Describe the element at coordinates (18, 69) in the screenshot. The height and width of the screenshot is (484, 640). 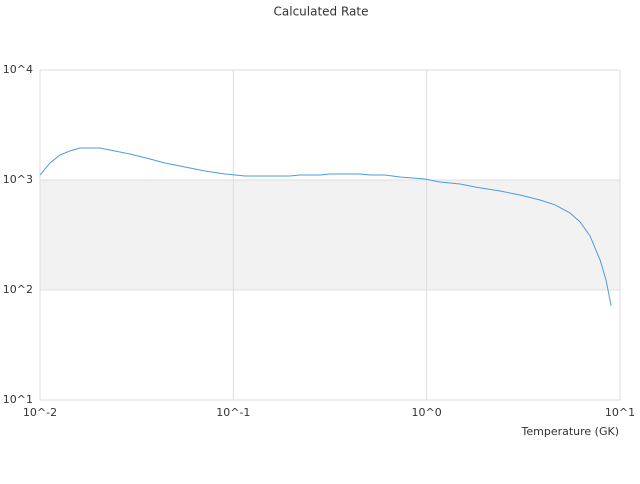
I see `y-tick-label: 10^4` at that location.